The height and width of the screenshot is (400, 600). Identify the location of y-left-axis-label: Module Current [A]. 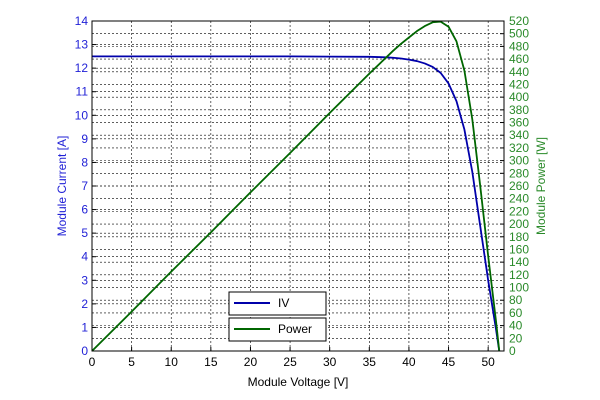
(62, 186).